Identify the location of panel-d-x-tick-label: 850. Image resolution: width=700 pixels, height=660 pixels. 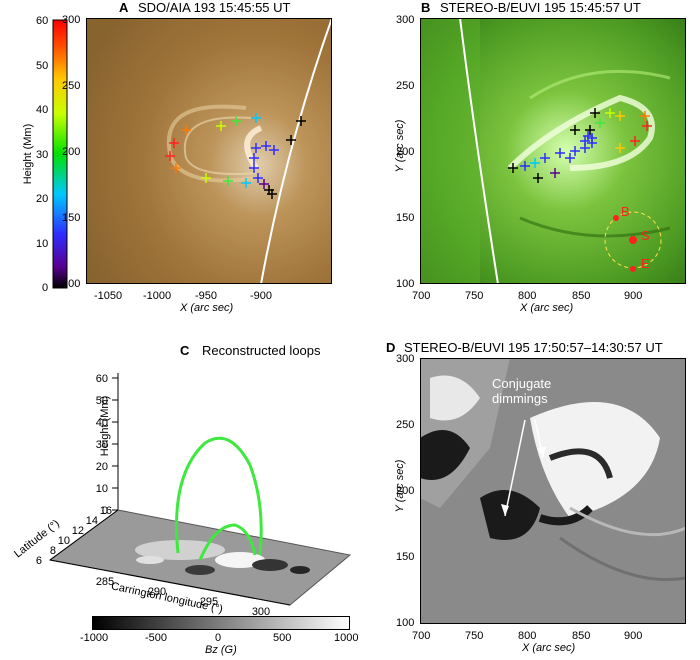
(581, 636).